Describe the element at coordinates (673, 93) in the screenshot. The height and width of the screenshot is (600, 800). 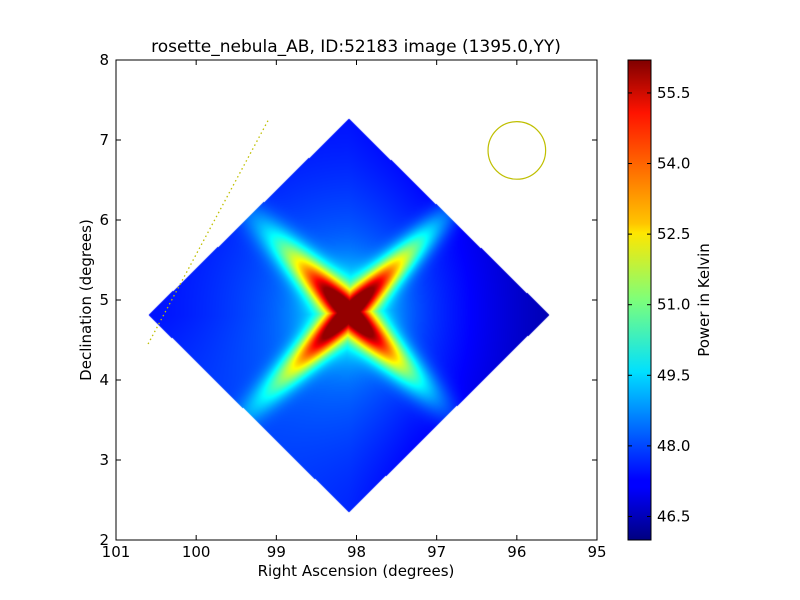
I see `colorbar-tick-label: 55.5` at that location.